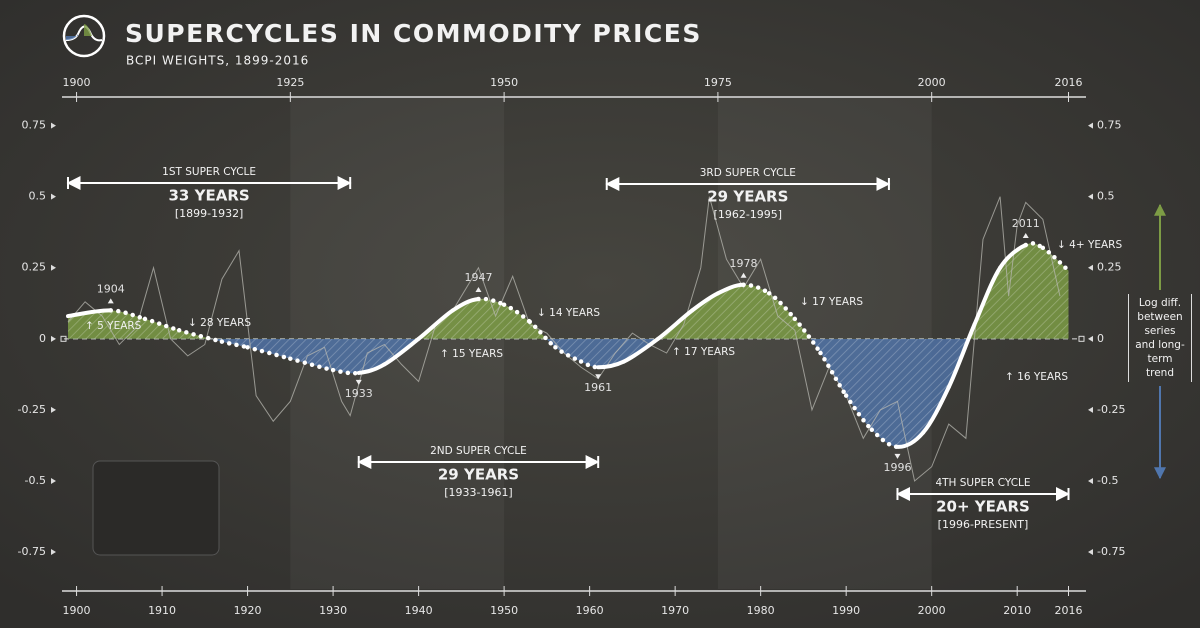  What do you see at coordinates (1107, 480) in the screenshot?
I see `y-tick-label-right: -0.5` at bounding box center [1107, 480].